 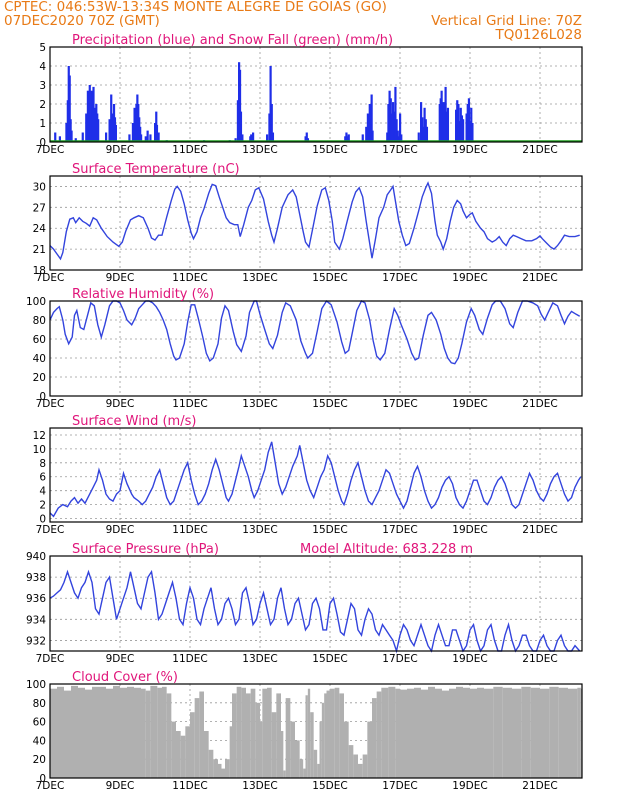 What do you see at coordinates (538, 35) in the screenshot?
I see `header-model-id: TQ0126L028` at bounding box center [538, 35].